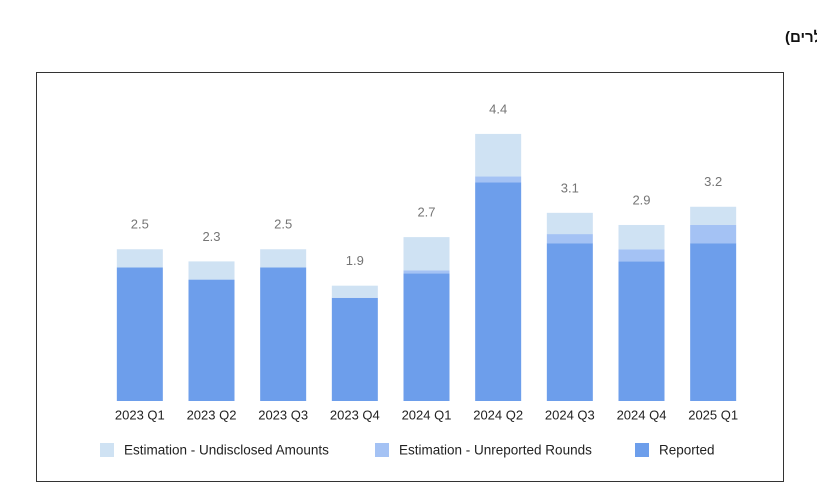  I want to click on x-tick-label: 2025 Q1, so click(713, 414).